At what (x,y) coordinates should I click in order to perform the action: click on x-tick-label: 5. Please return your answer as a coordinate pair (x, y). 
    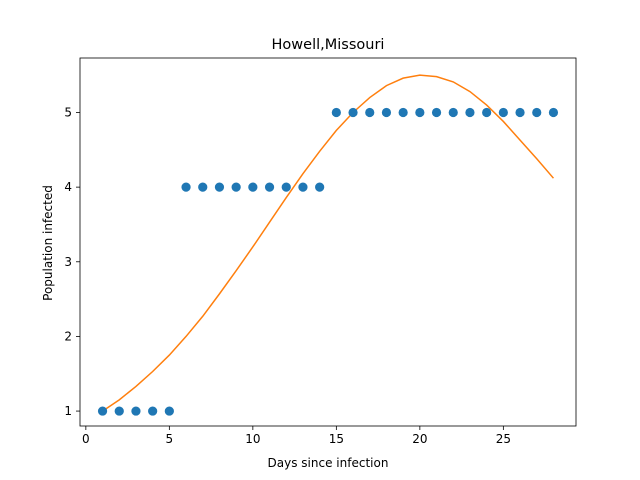
    Looking at the image, I should click on (170, 439).